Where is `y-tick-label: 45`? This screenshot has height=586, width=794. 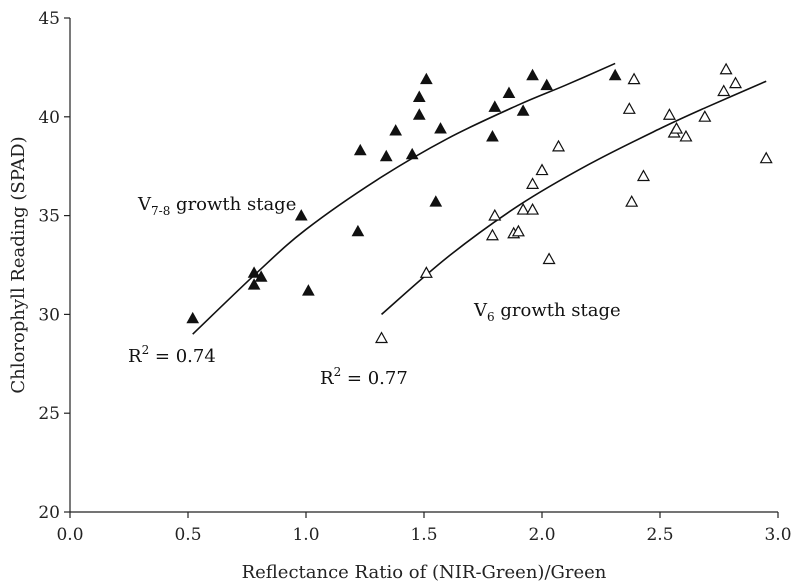
y-tick-label: 45 is located at coordinates (49, 19).